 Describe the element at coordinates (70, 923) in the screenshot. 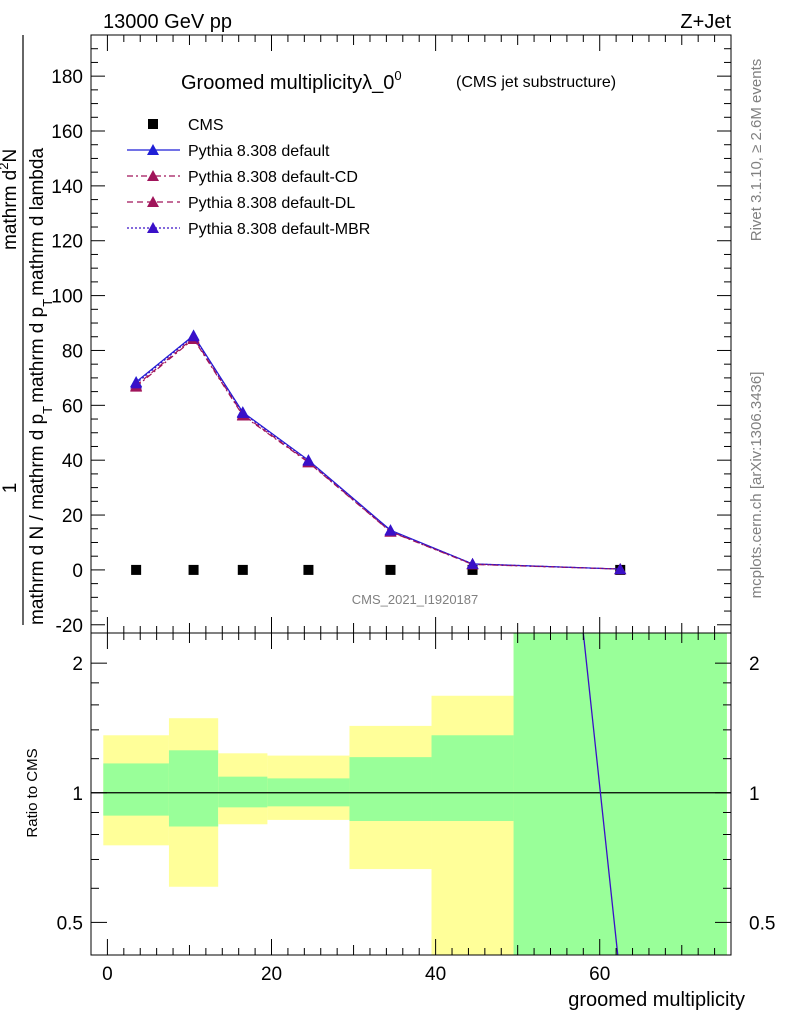

I see `ratio-y-tick-label: 0.5` at that location.